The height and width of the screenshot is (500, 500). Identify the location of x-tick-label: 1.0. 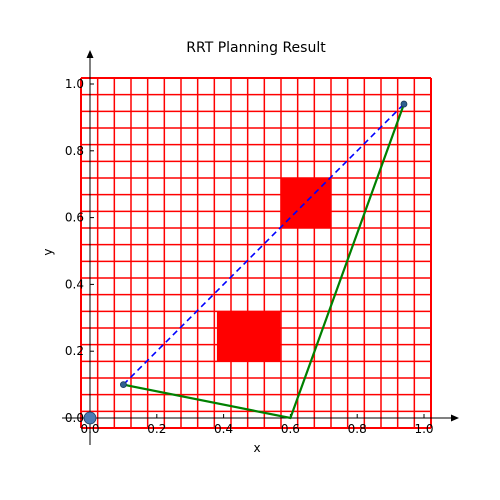
(423, 429).